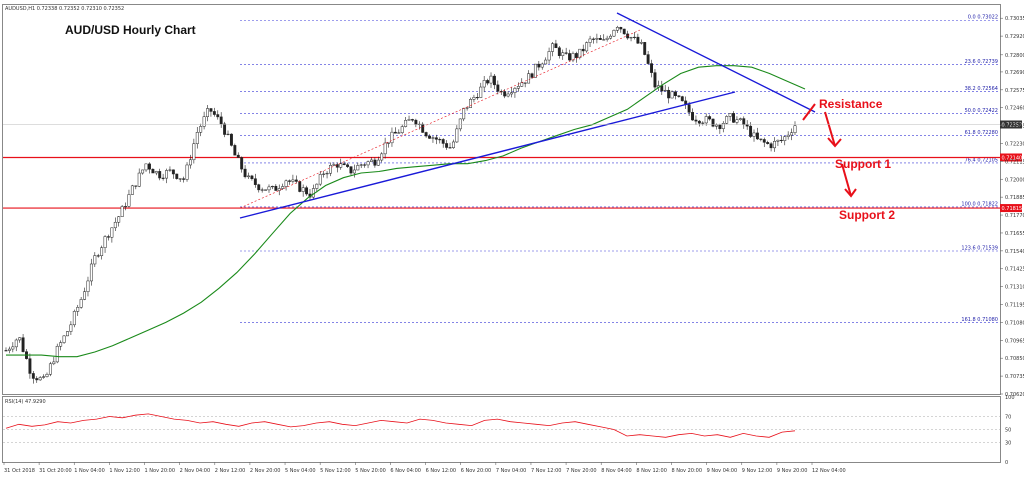 This screenshot has height=483, width=1024. I want to click on fib-label: 61.8 0.72280, so click(981, 133).